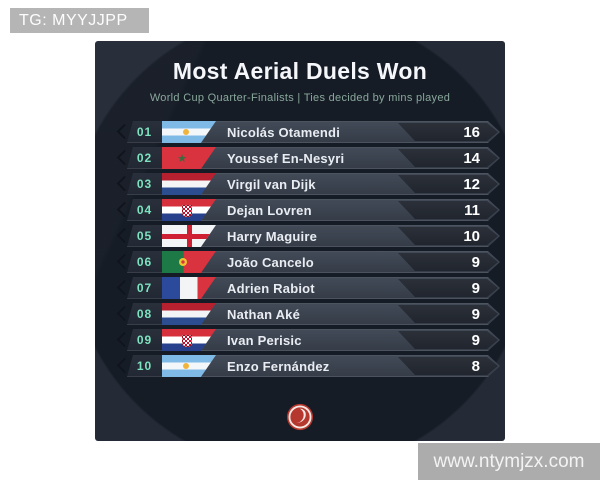  Describe the element at coordinates (448, 366) in the screenshot. I see `value-badge: 8` at that location.